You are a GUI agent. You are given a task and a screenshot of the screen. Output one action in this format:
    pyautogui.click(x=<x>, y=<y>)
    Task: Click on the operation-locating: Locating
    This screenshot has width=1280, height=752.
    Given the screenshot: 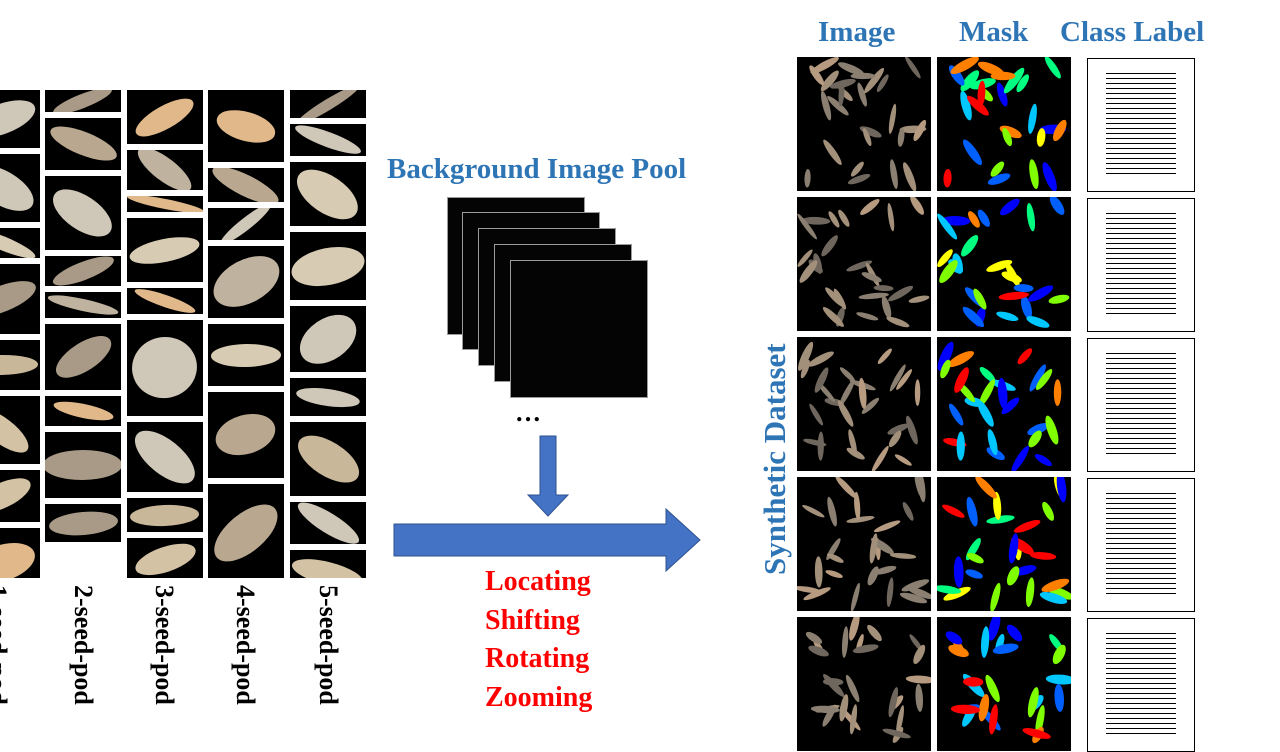 What is the action you would take?
    pyautogui.click(x=538, y=581)
    